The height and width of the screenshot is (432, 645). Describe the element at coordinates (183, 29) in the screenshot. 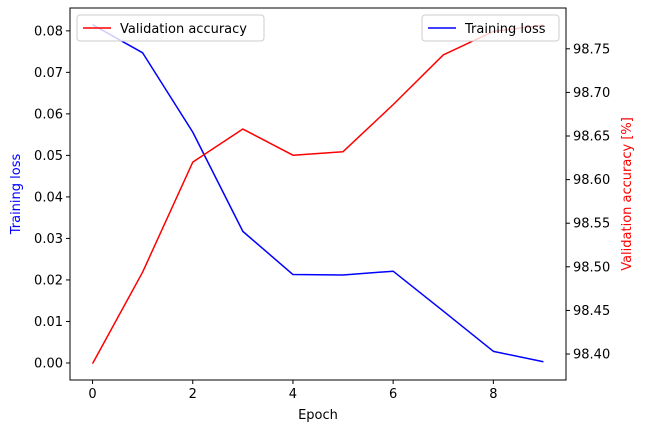

I see `legend-label: Validation accuracy` at that location.